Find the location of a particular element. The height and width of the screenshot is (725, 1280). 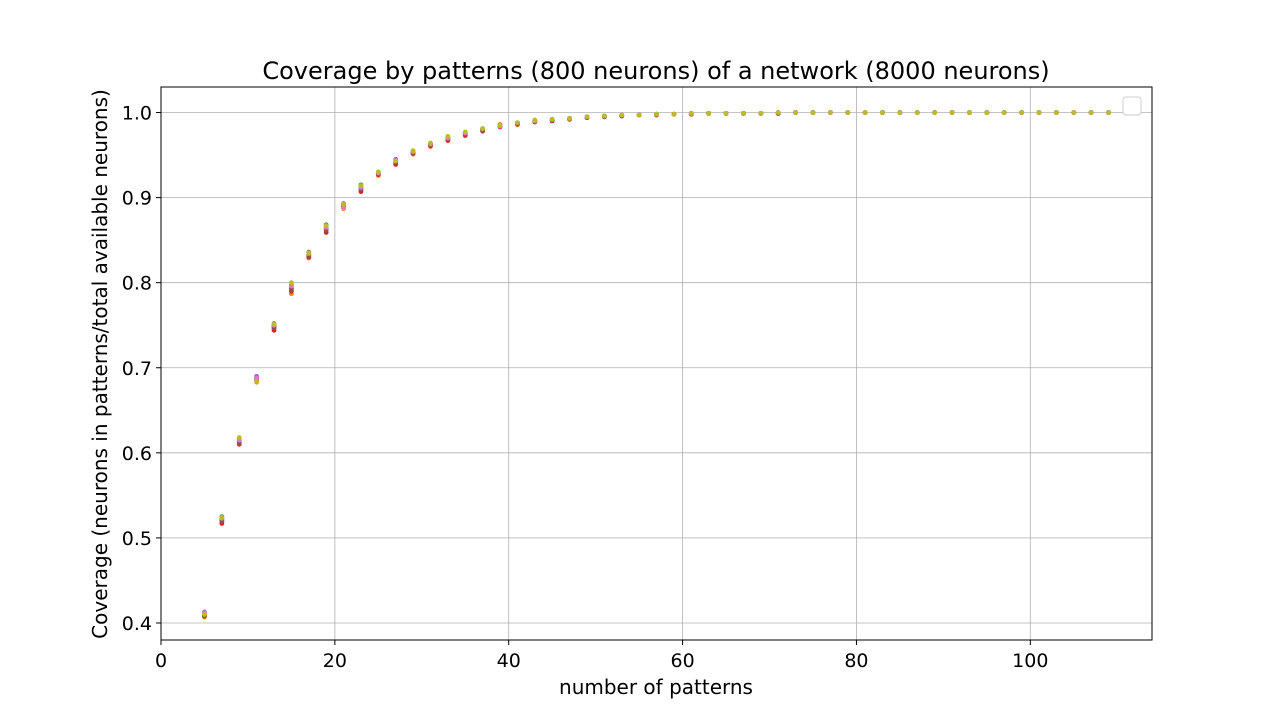

x-tick-label: 40 is located at coordinates (509, 661).